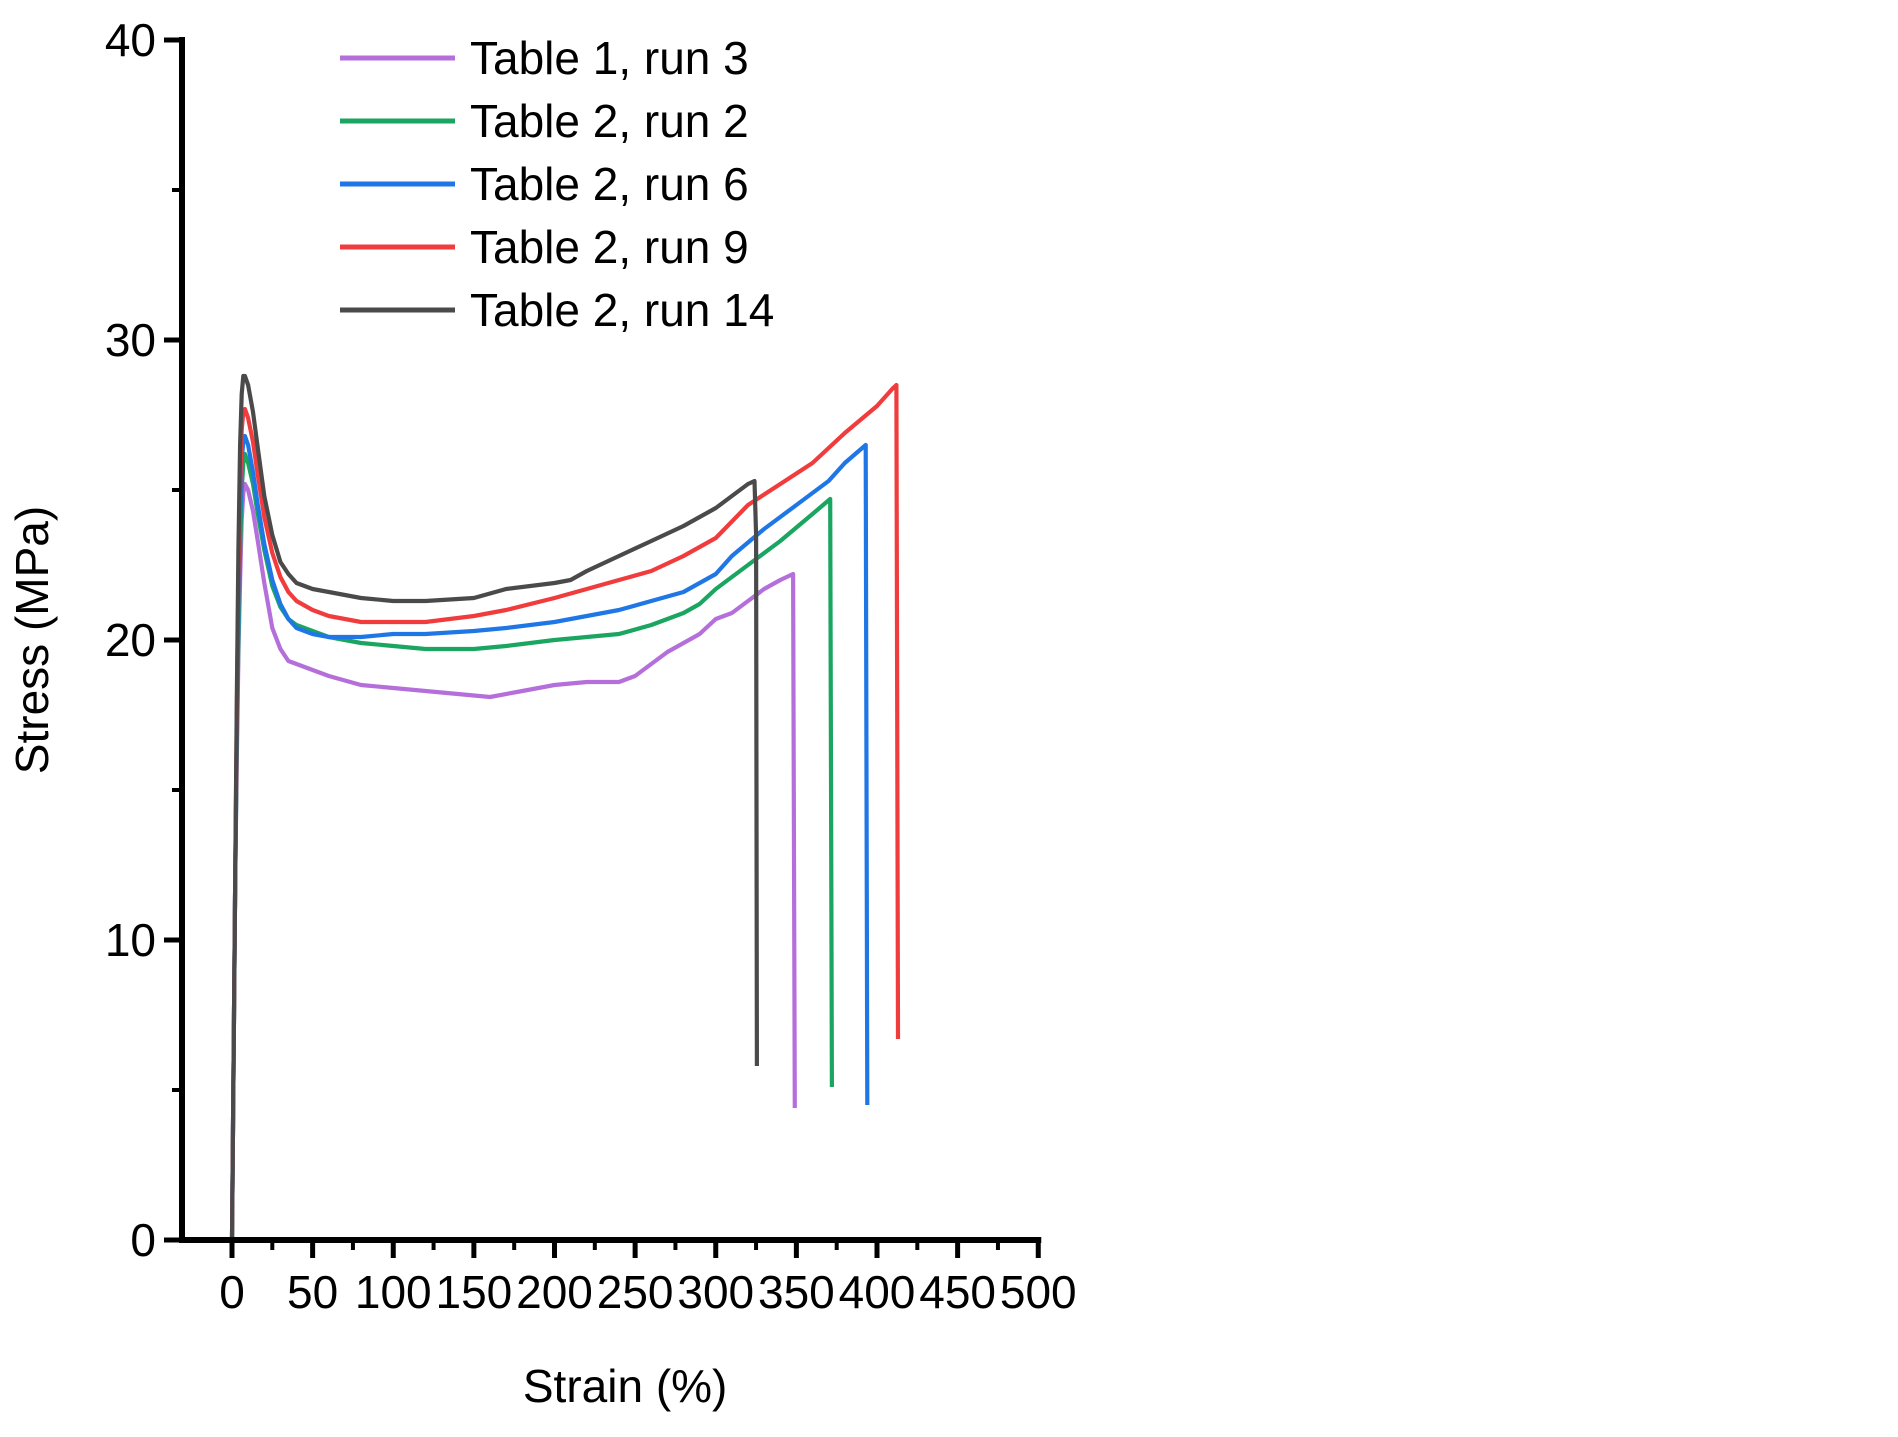 The image size is (1898, 1437). Describe the element at coordinates (796, 1292) in the screenshot. I see `x-tick-label: 350` at that location.